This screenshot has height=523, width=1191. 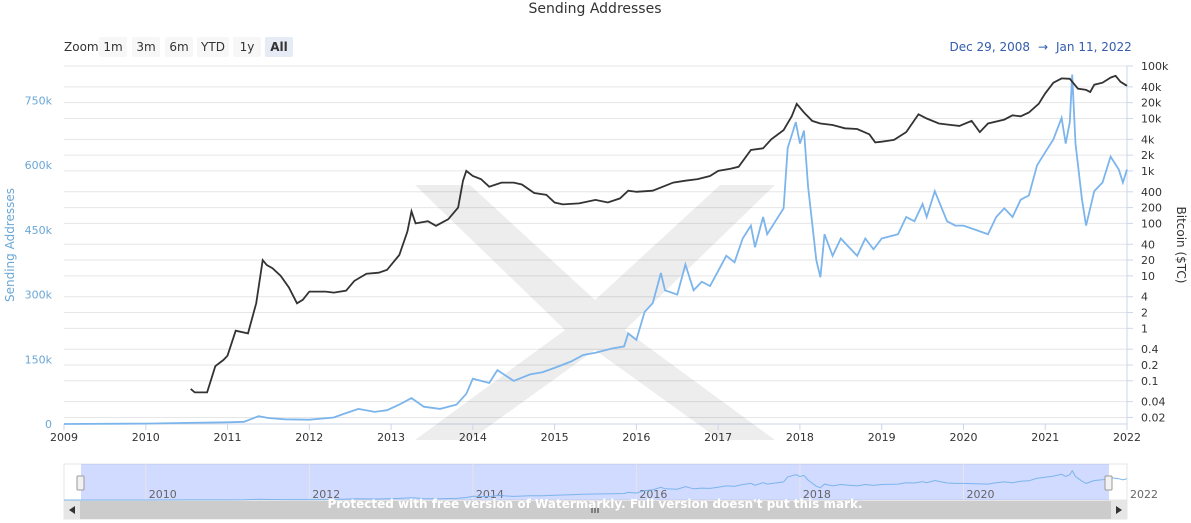 I want to click on left-tick-label: 300k, so click(x=39, y=295).